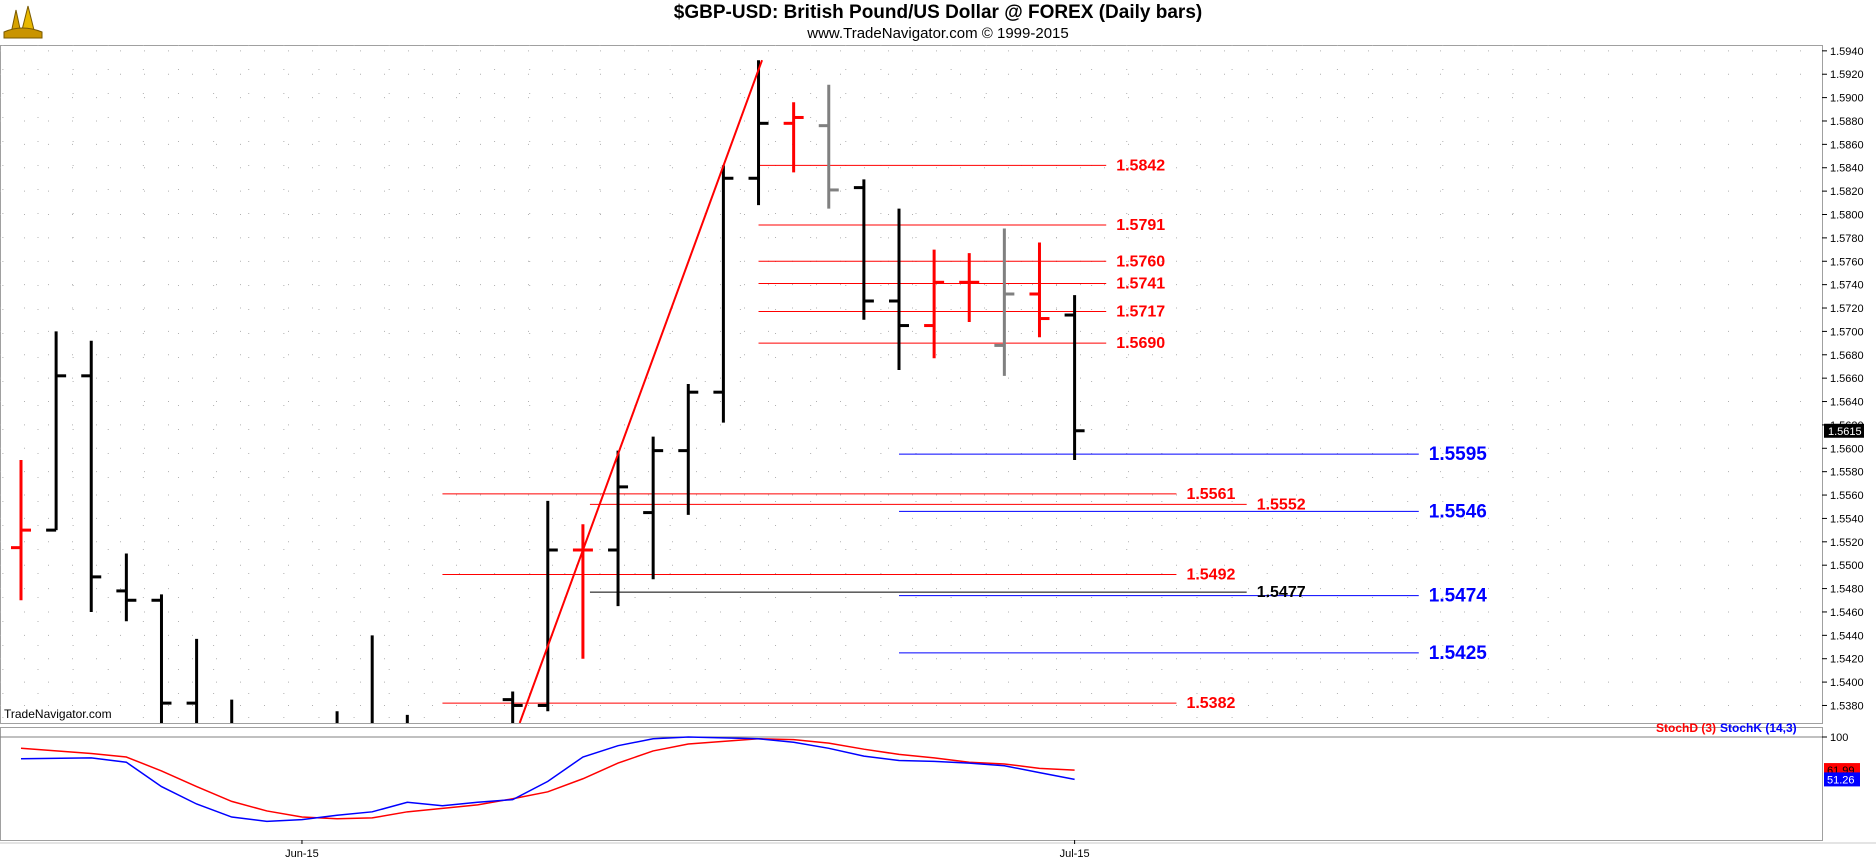 This screenshot has width=1876, height=863. I want to click on fib-level-label: 1.5791, so click(1140, 225).